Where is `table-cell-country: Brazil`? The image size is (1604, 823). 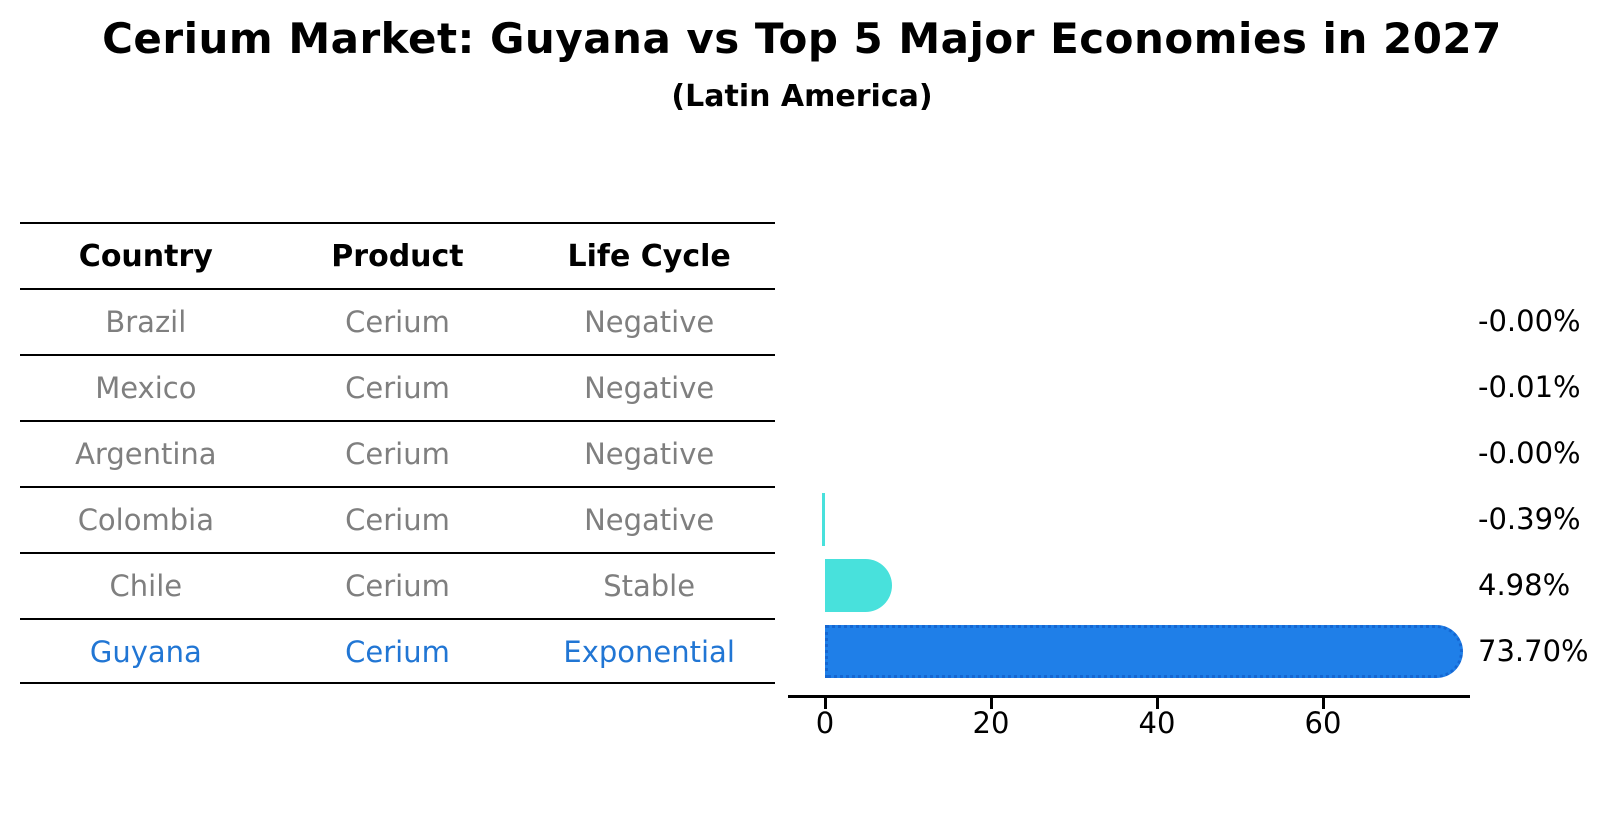
table-cell-country: Brazil is located at coordinates (146, 322).